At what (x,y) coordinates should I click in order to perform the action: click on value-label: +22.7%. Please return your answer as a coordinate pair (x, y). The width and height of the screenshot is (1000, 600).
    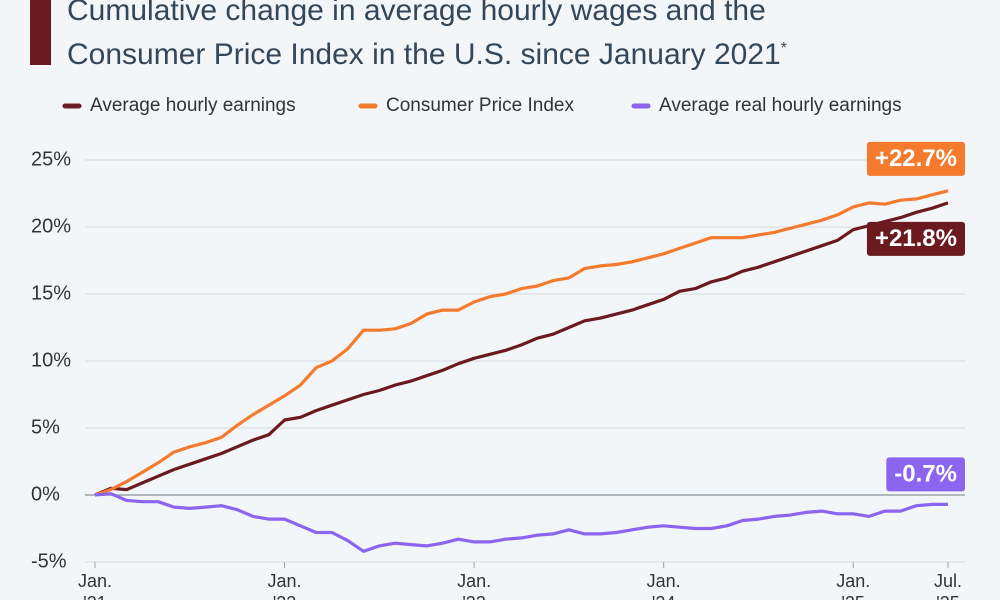
    Looking at the image, I should click on (915, 158).